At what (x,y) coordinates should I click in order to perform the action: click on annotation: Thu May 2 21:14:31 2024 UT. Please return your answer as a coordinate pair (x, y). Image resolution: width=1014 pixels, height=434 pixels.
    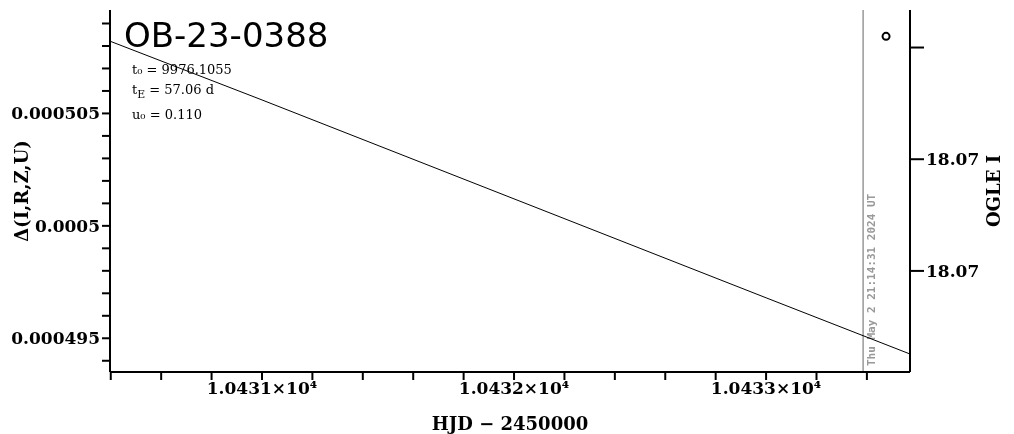
    Looking at the image, I should click on (872, 279).